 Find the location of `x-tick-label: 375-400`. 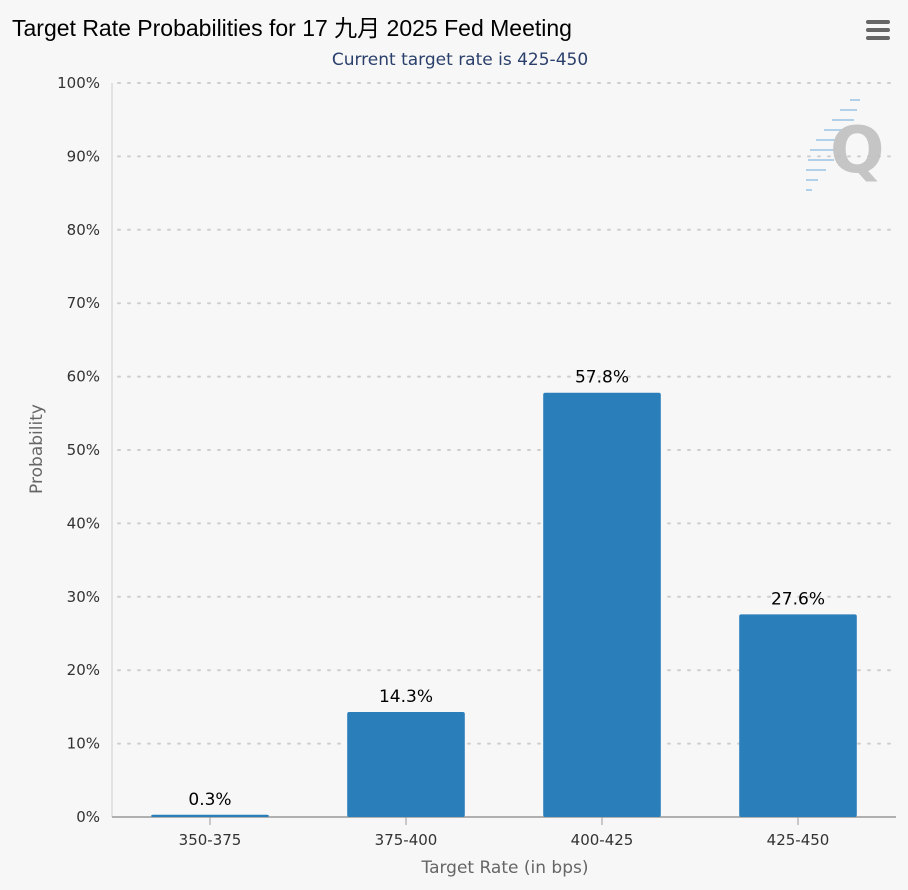

x-tick-label: 375-400 is located at coordinates (406, 840).